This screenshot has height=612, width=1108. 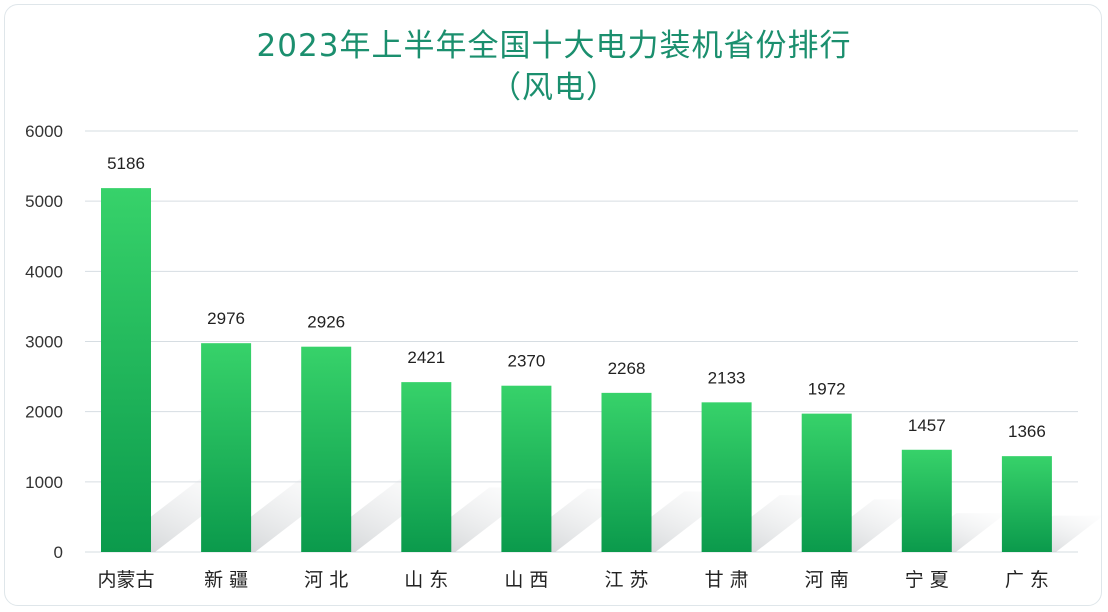 I want to click on y-tick-label: 4000, so click(x=44, y=271).